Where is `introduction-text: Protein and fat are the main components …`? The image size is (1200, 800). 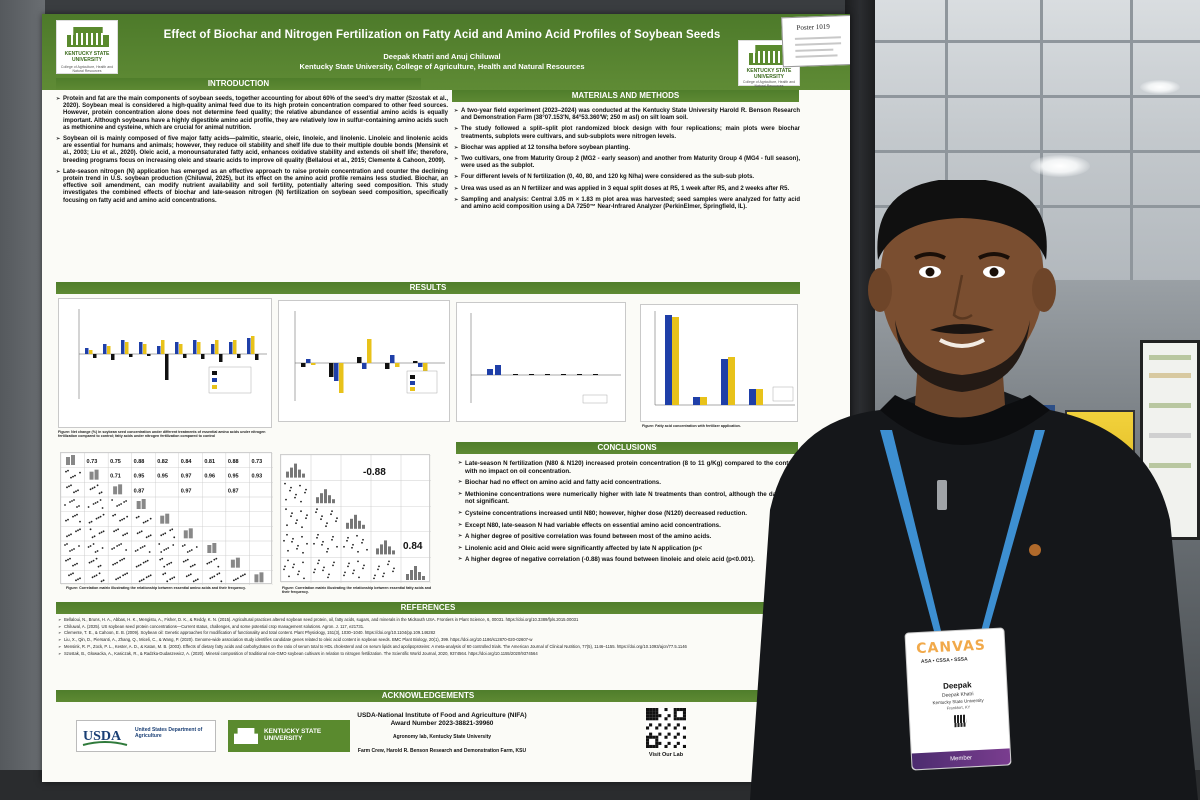 introduction-text: Protein and fat are the main components … is located at coordinates (252, 152).